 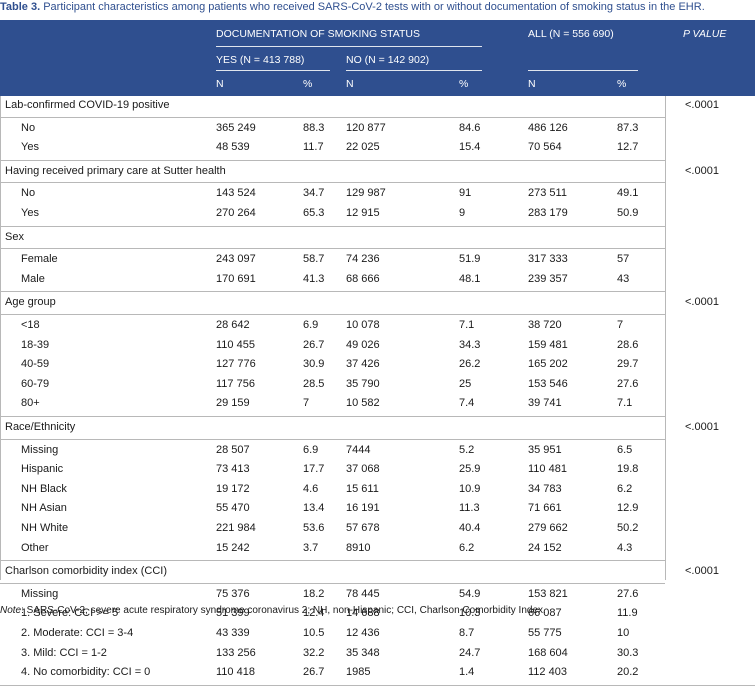 What do you see at coordinates (233, 488) in the screenshot?
I see `cell-yes-n: 19 172` at bounding box center [233, 488].